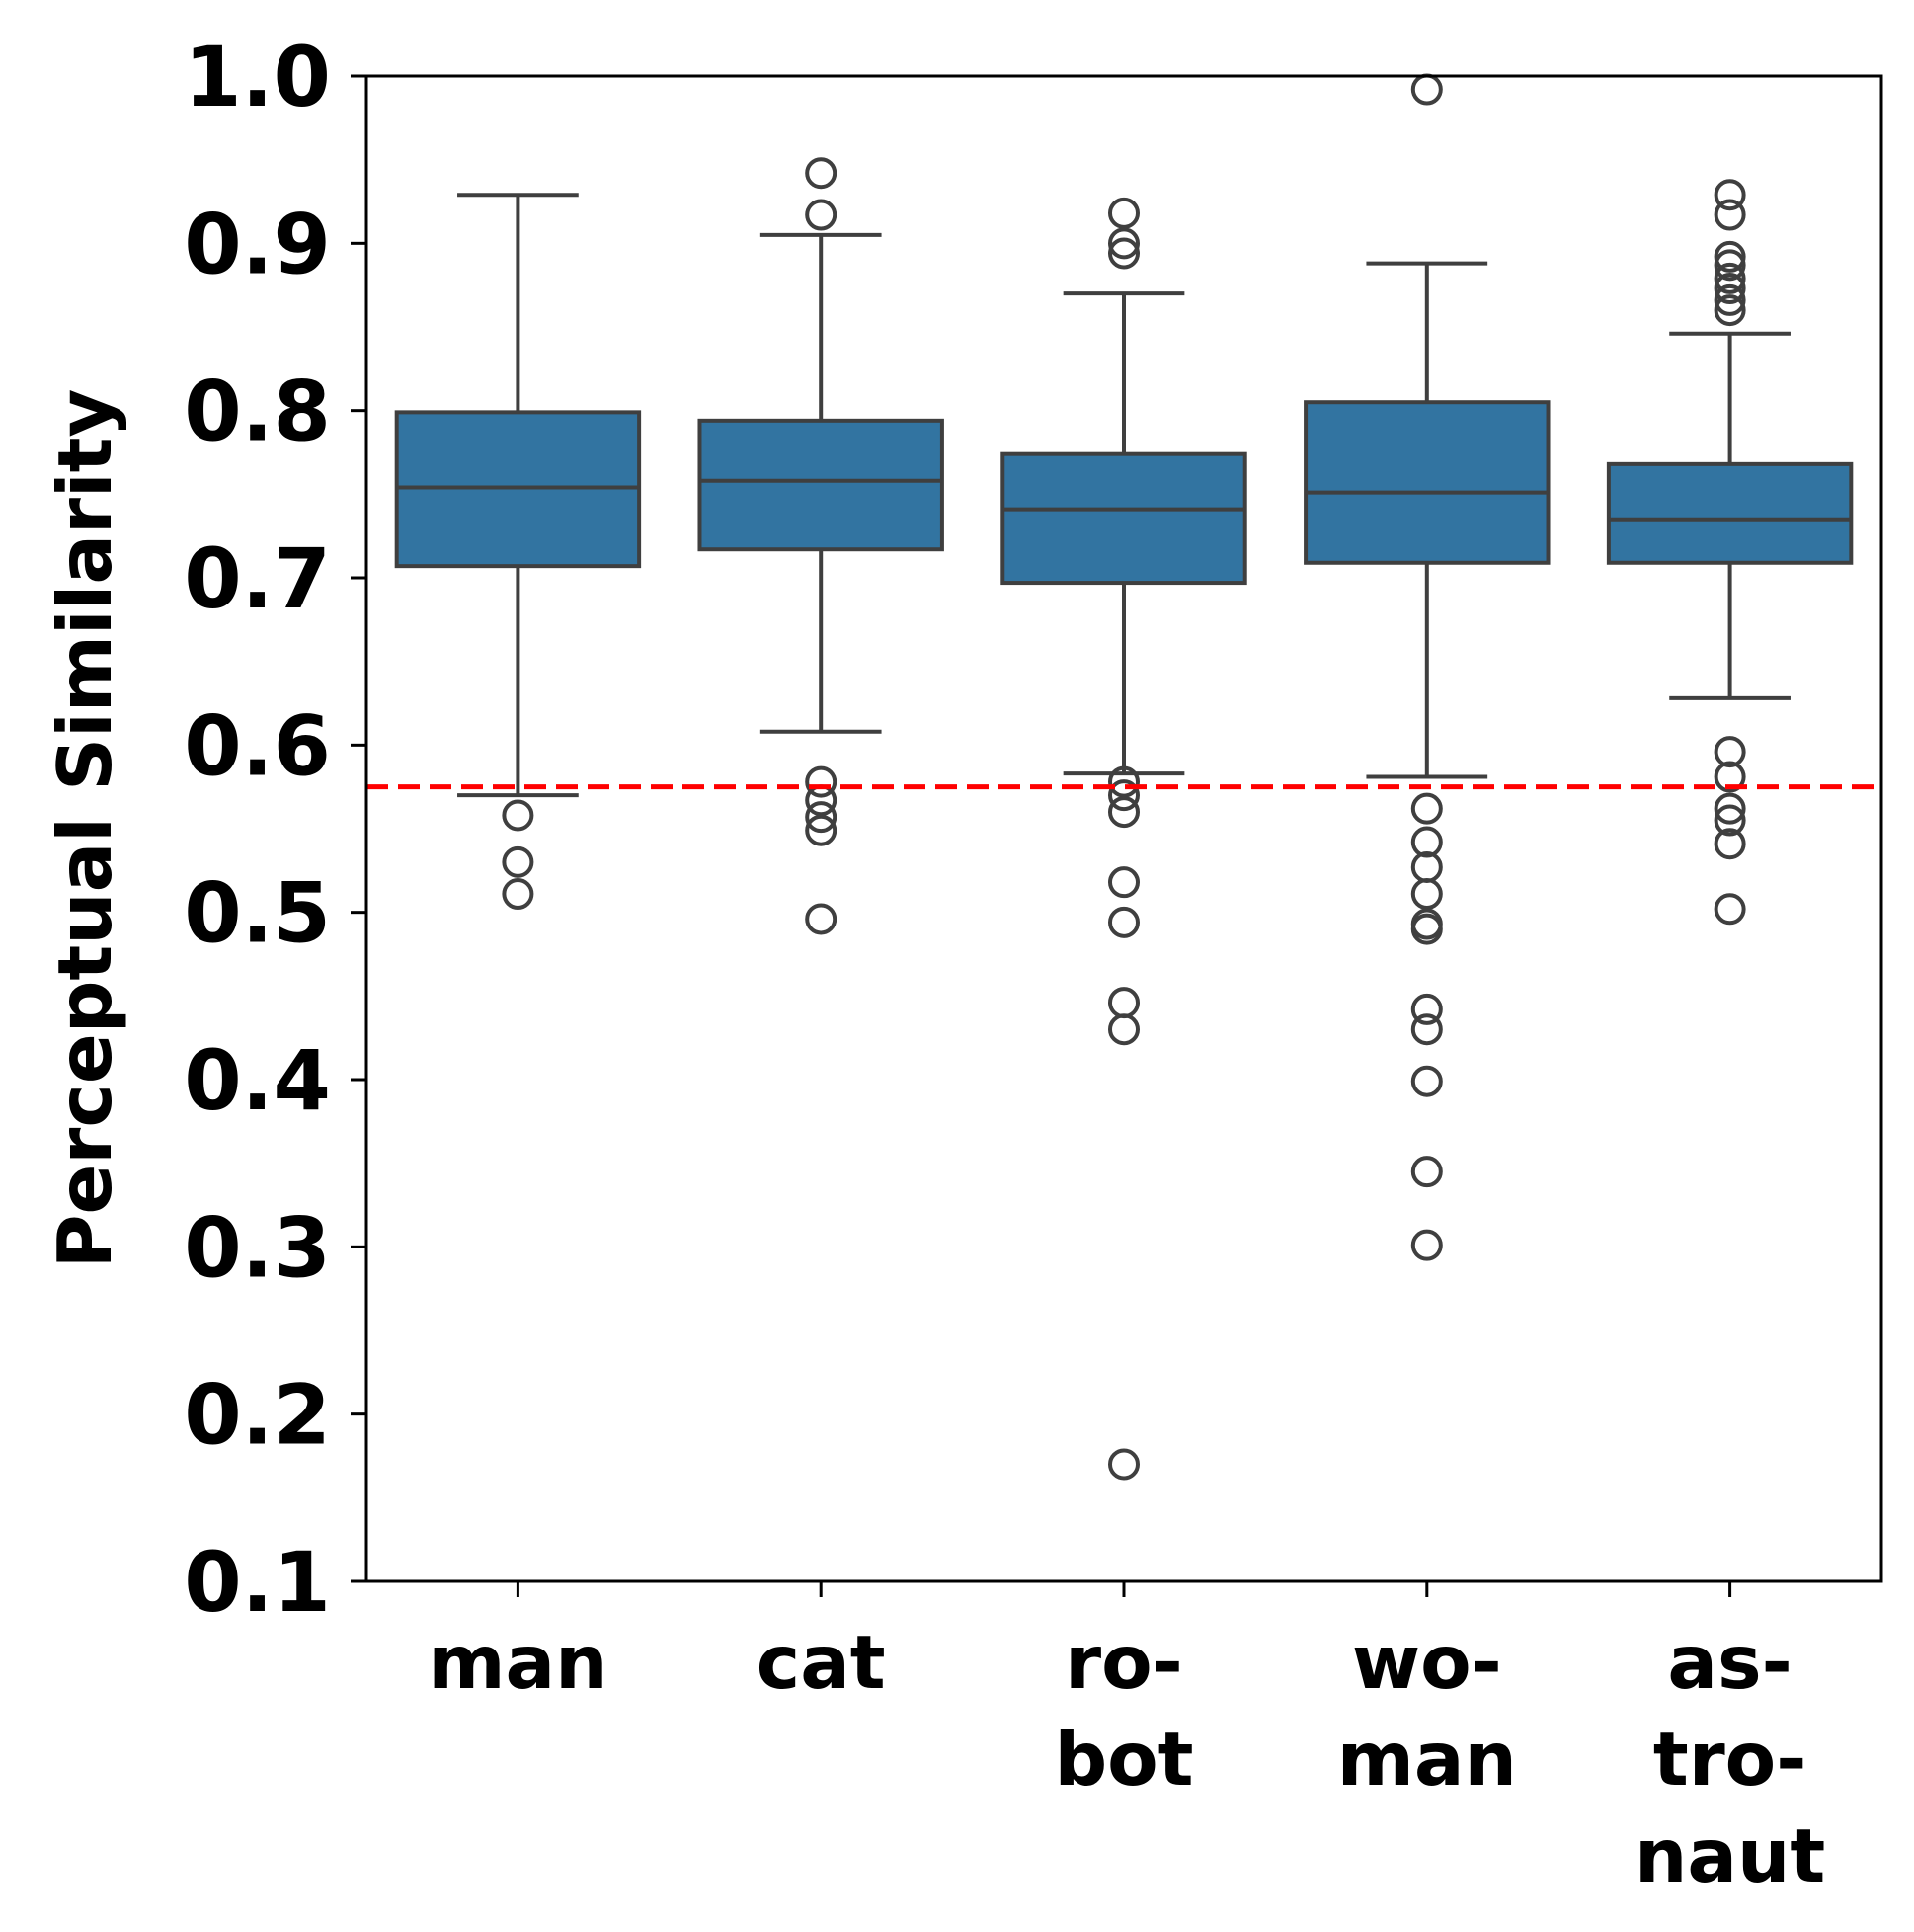  What do you see at coordinates (257, 411) in the screenshot?
I see `y-tick-label: 0.8` at bounding box center [257, 411].